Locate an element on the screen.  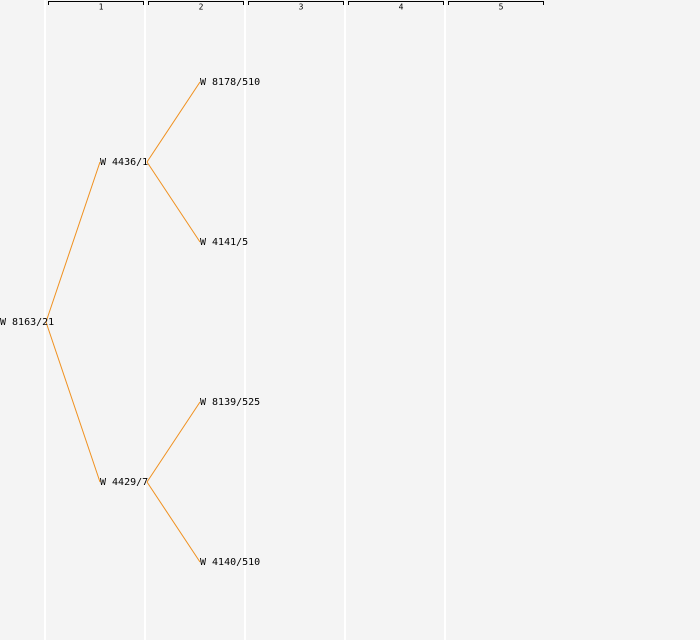
node-label: W 4429/7 is located at coordinates (124, 482).